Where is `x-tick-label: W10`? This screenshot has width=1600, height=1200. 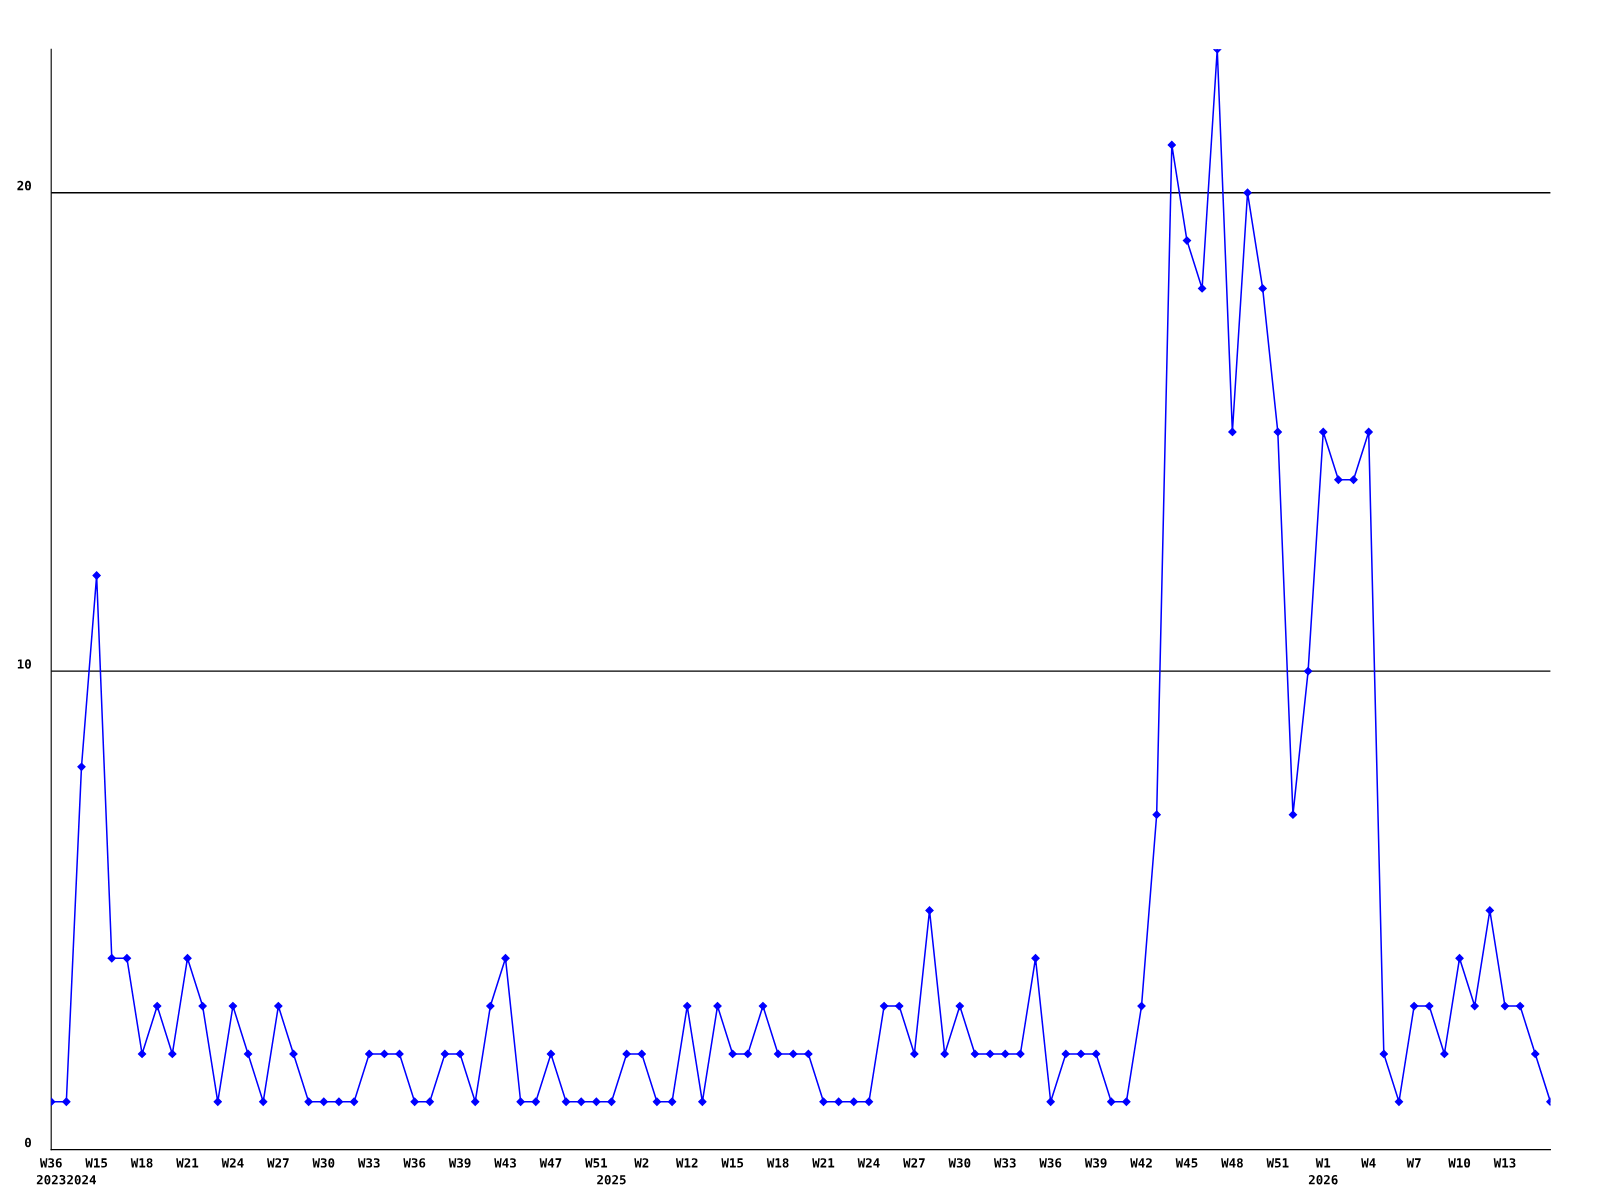 x-tick-label: W10 is located at coordinates (1459, 1163).